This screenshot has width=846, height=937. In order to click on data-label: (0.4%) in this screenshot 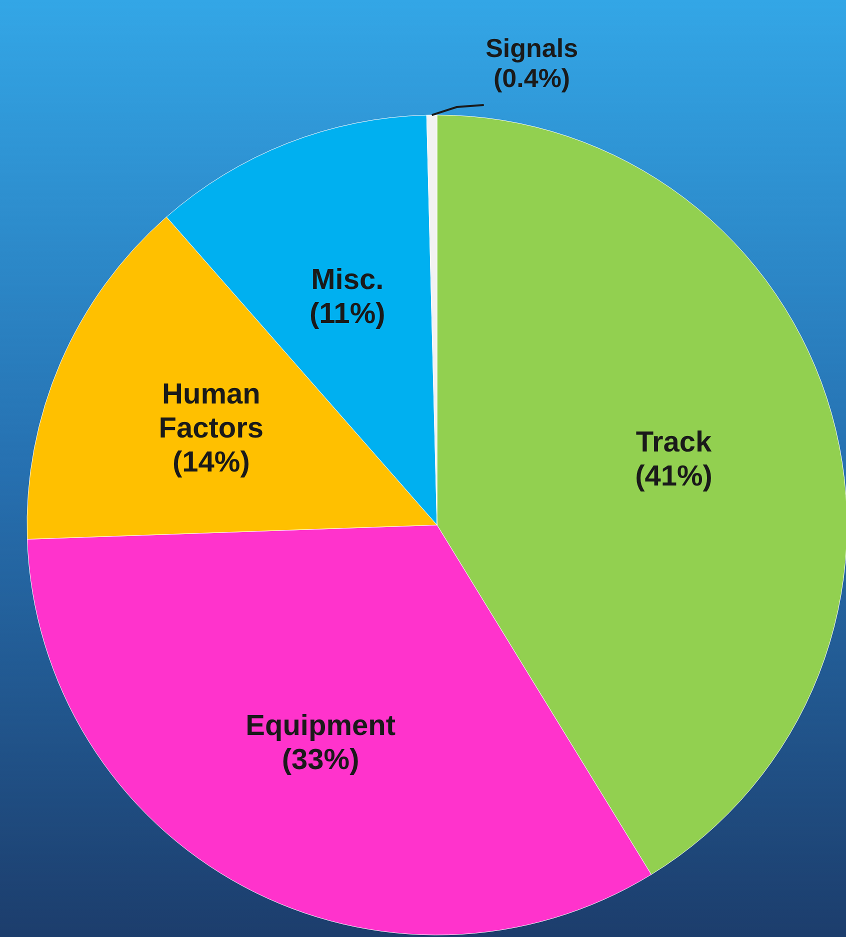, I will do `click(532, 78)`.